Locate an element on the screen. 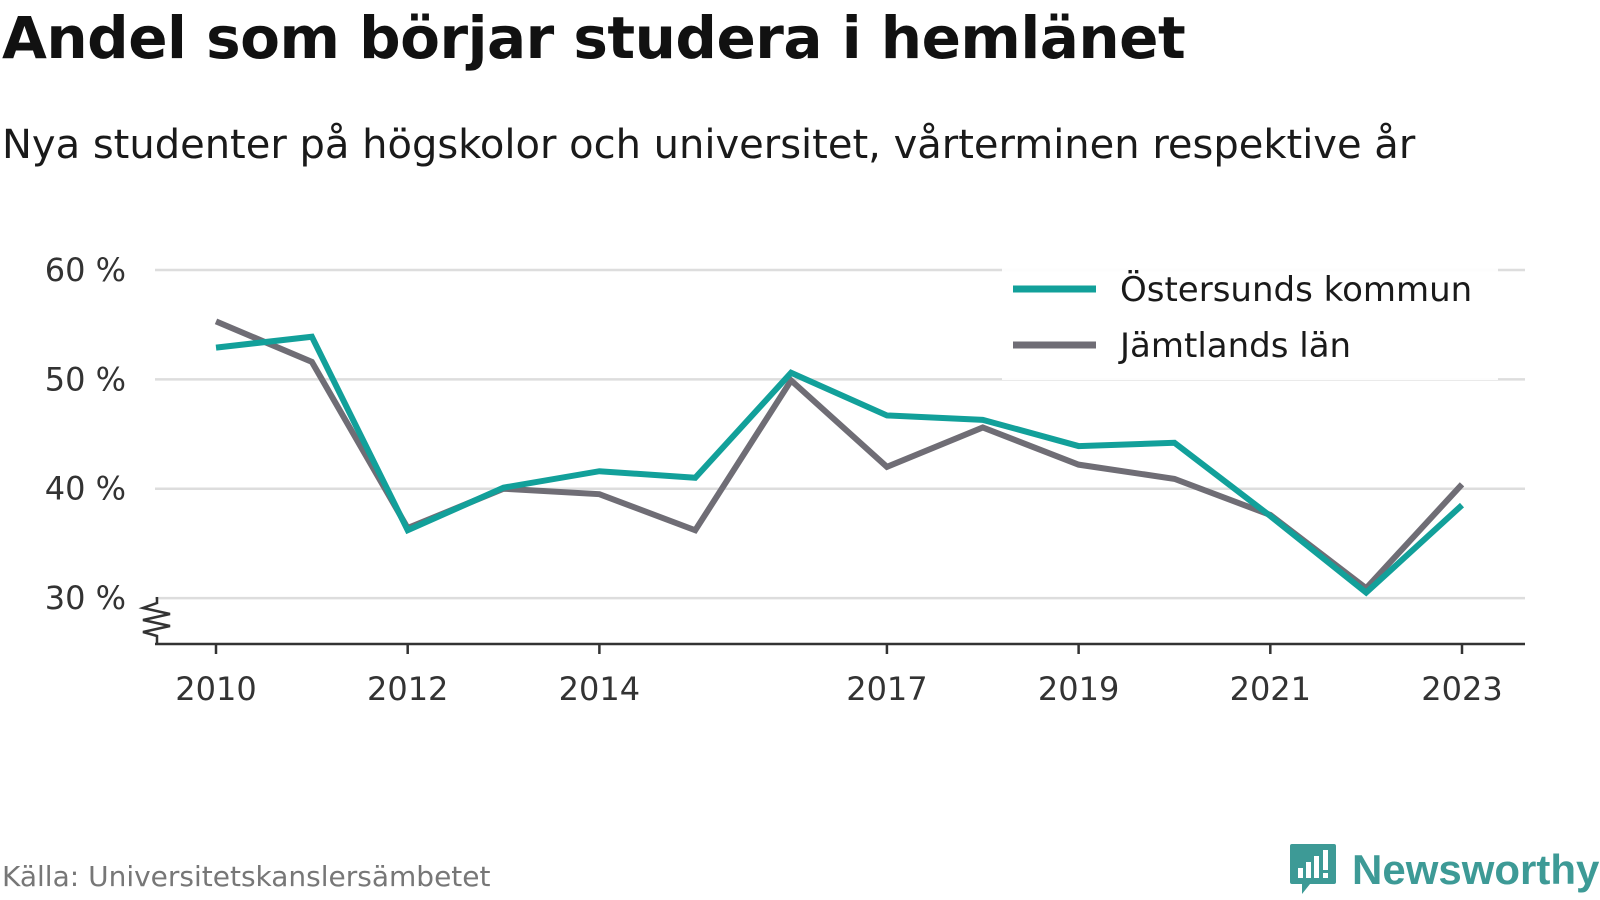 This screenshot has width=1600, height=900. legend-background is located at coordinates (1250, 323).